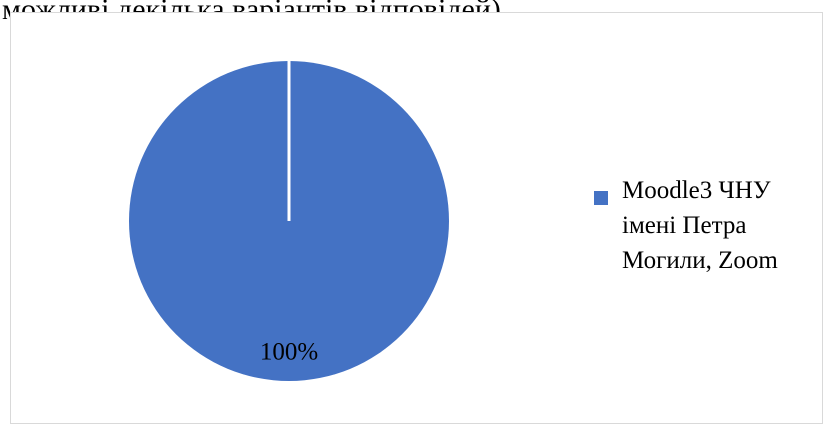 The height and width of the screenshot is (425, 825). Describe the element at coordinates (700, 225) in the screenshot. I see `legend-label: Moodle3 ЧНУ імені Петра Могили, Zoom` at that location.